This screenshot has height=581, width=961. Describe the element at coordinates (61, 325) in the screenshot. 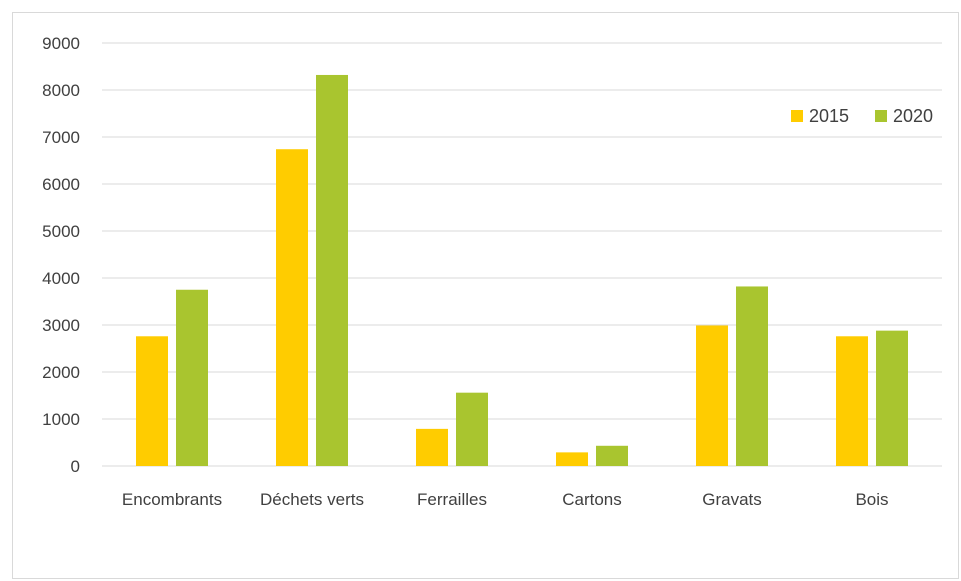

I see `y-tick-label: 3000` at that location.